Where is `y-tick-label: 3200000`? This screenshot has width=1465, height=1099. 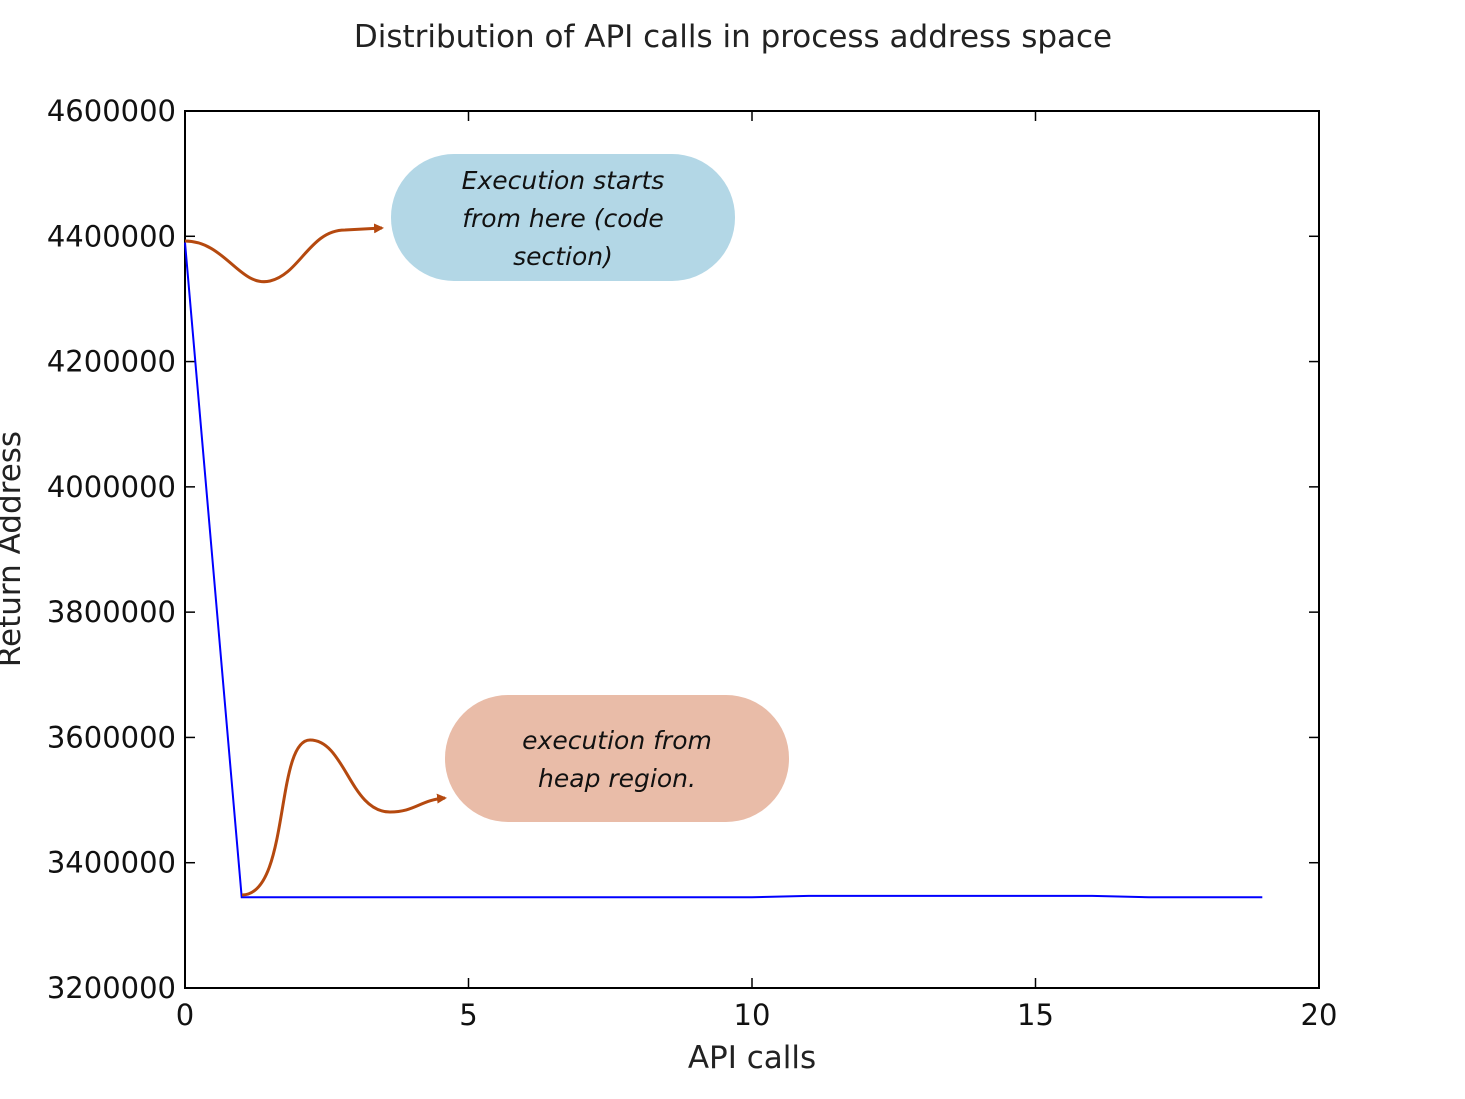 y-tick-label: 3200000 is located at coordinates (111, 988).